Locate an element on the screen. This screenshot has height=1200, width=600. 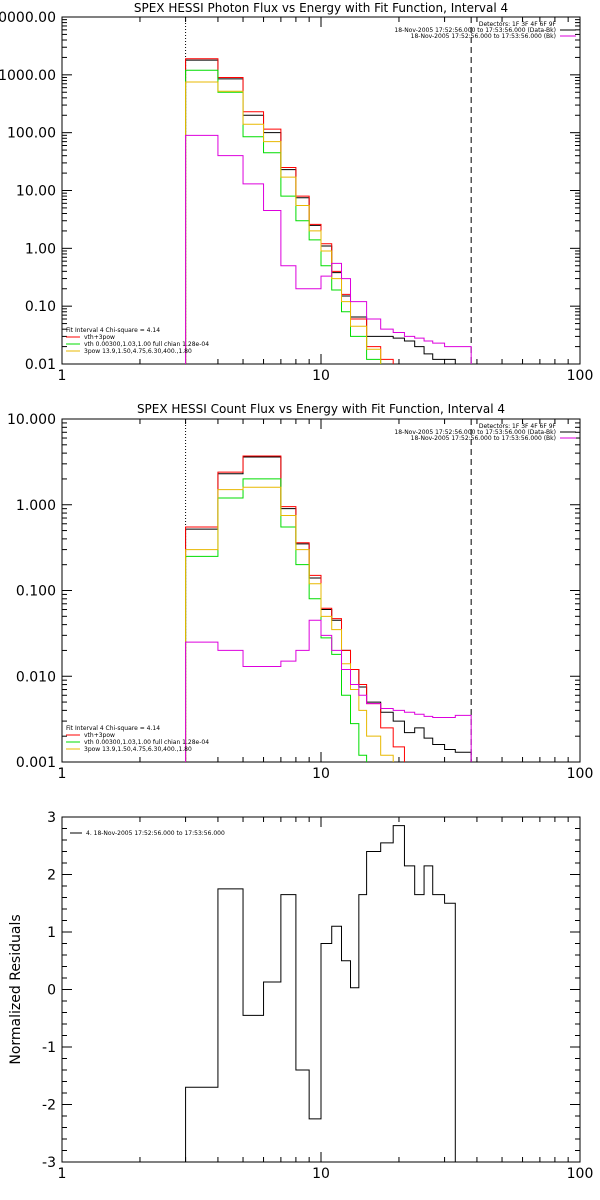
y-tick-label: 0.10 is located at coordinates (40, 307).